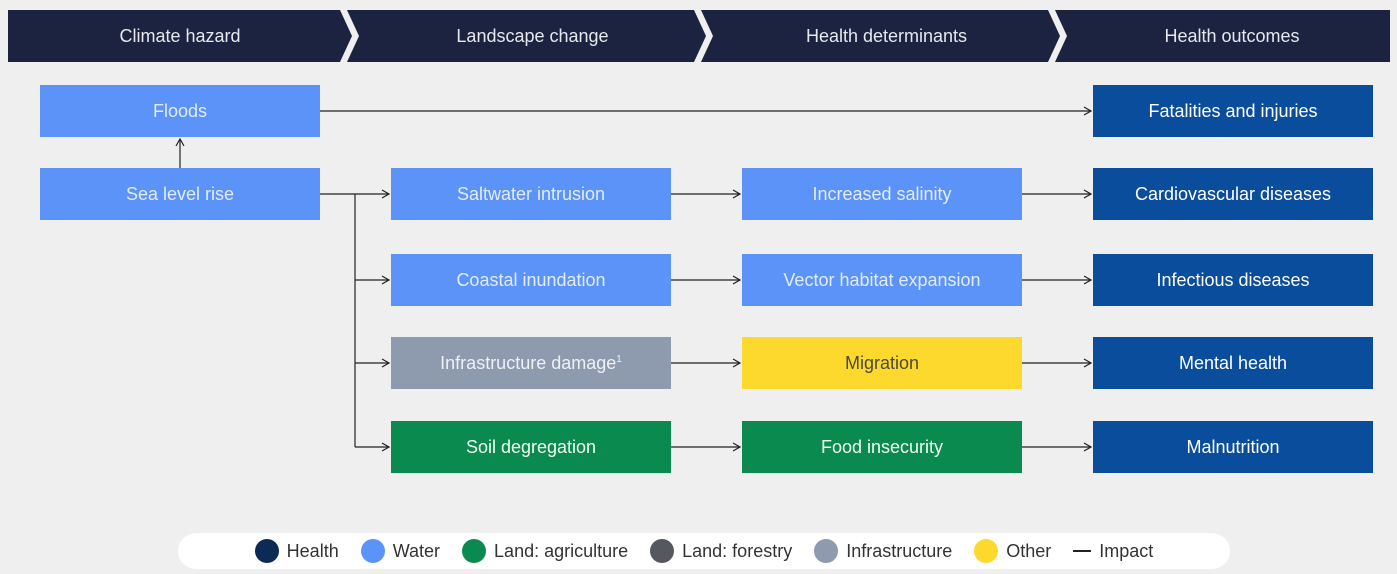  I want to click on legend-item: Impact, so click(1113, 551).